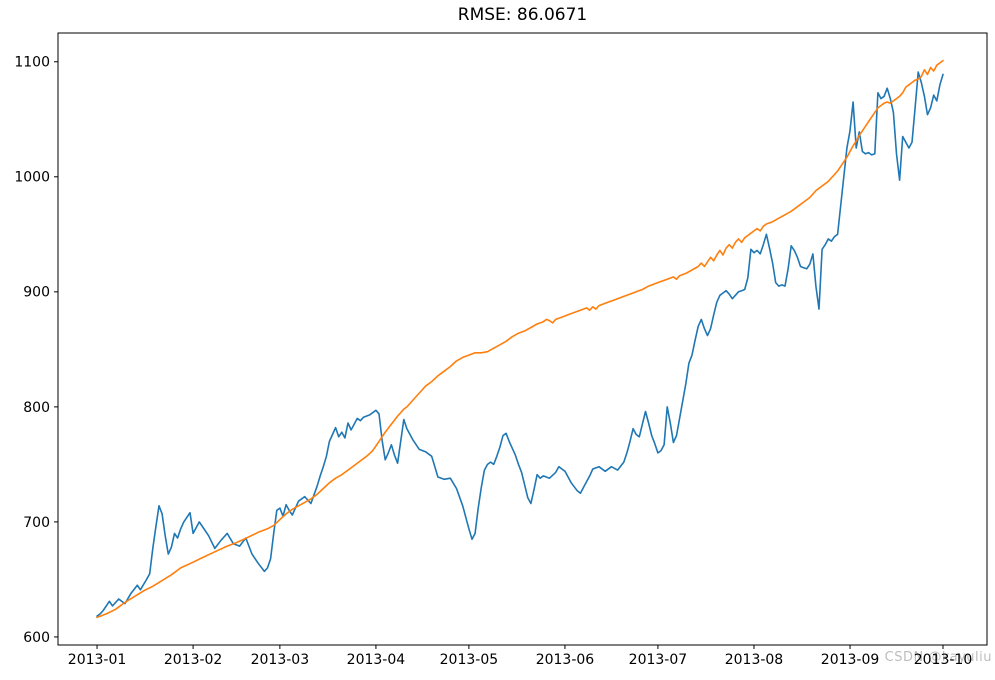 The image size is (995, 680). What do you see at coordinates (565, 660) in the screenshot?
I see `x-tick-label: 2013-06` at bounding box center [565, 660].